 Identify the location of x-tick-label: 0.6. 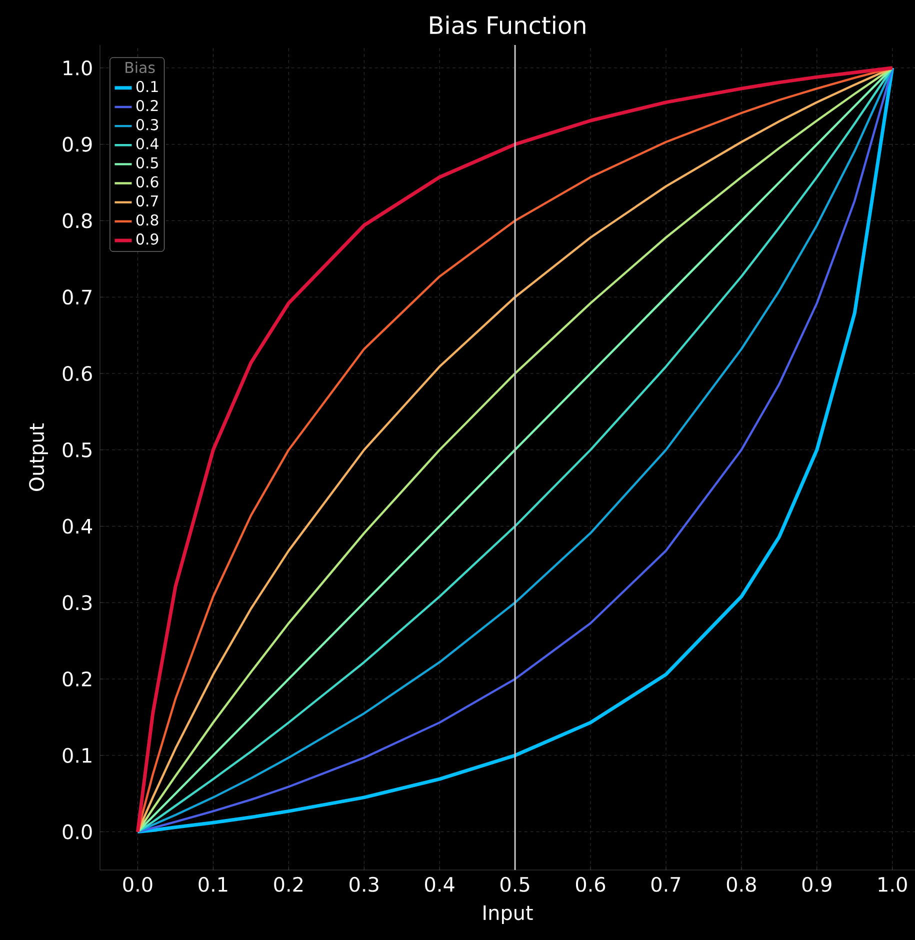
(590, 884).